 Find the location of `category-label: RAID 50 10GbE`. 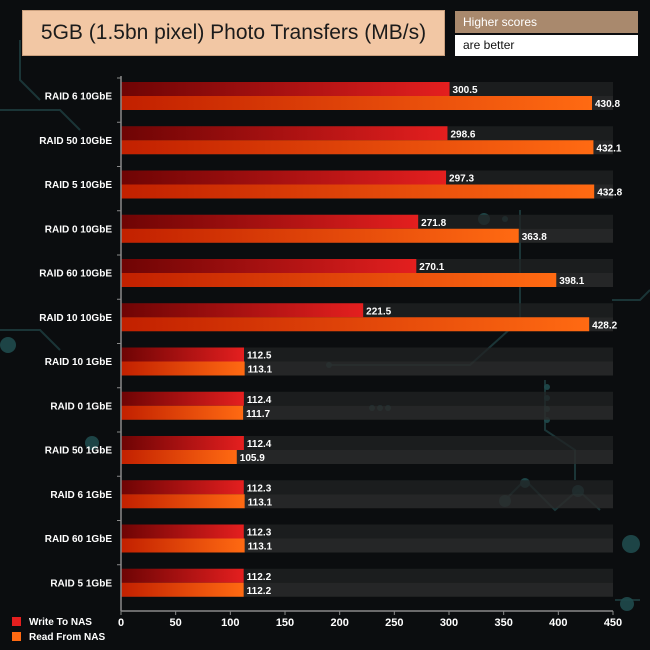

category-label: RAID 50 10GbE is located at coordinates (75, 141).